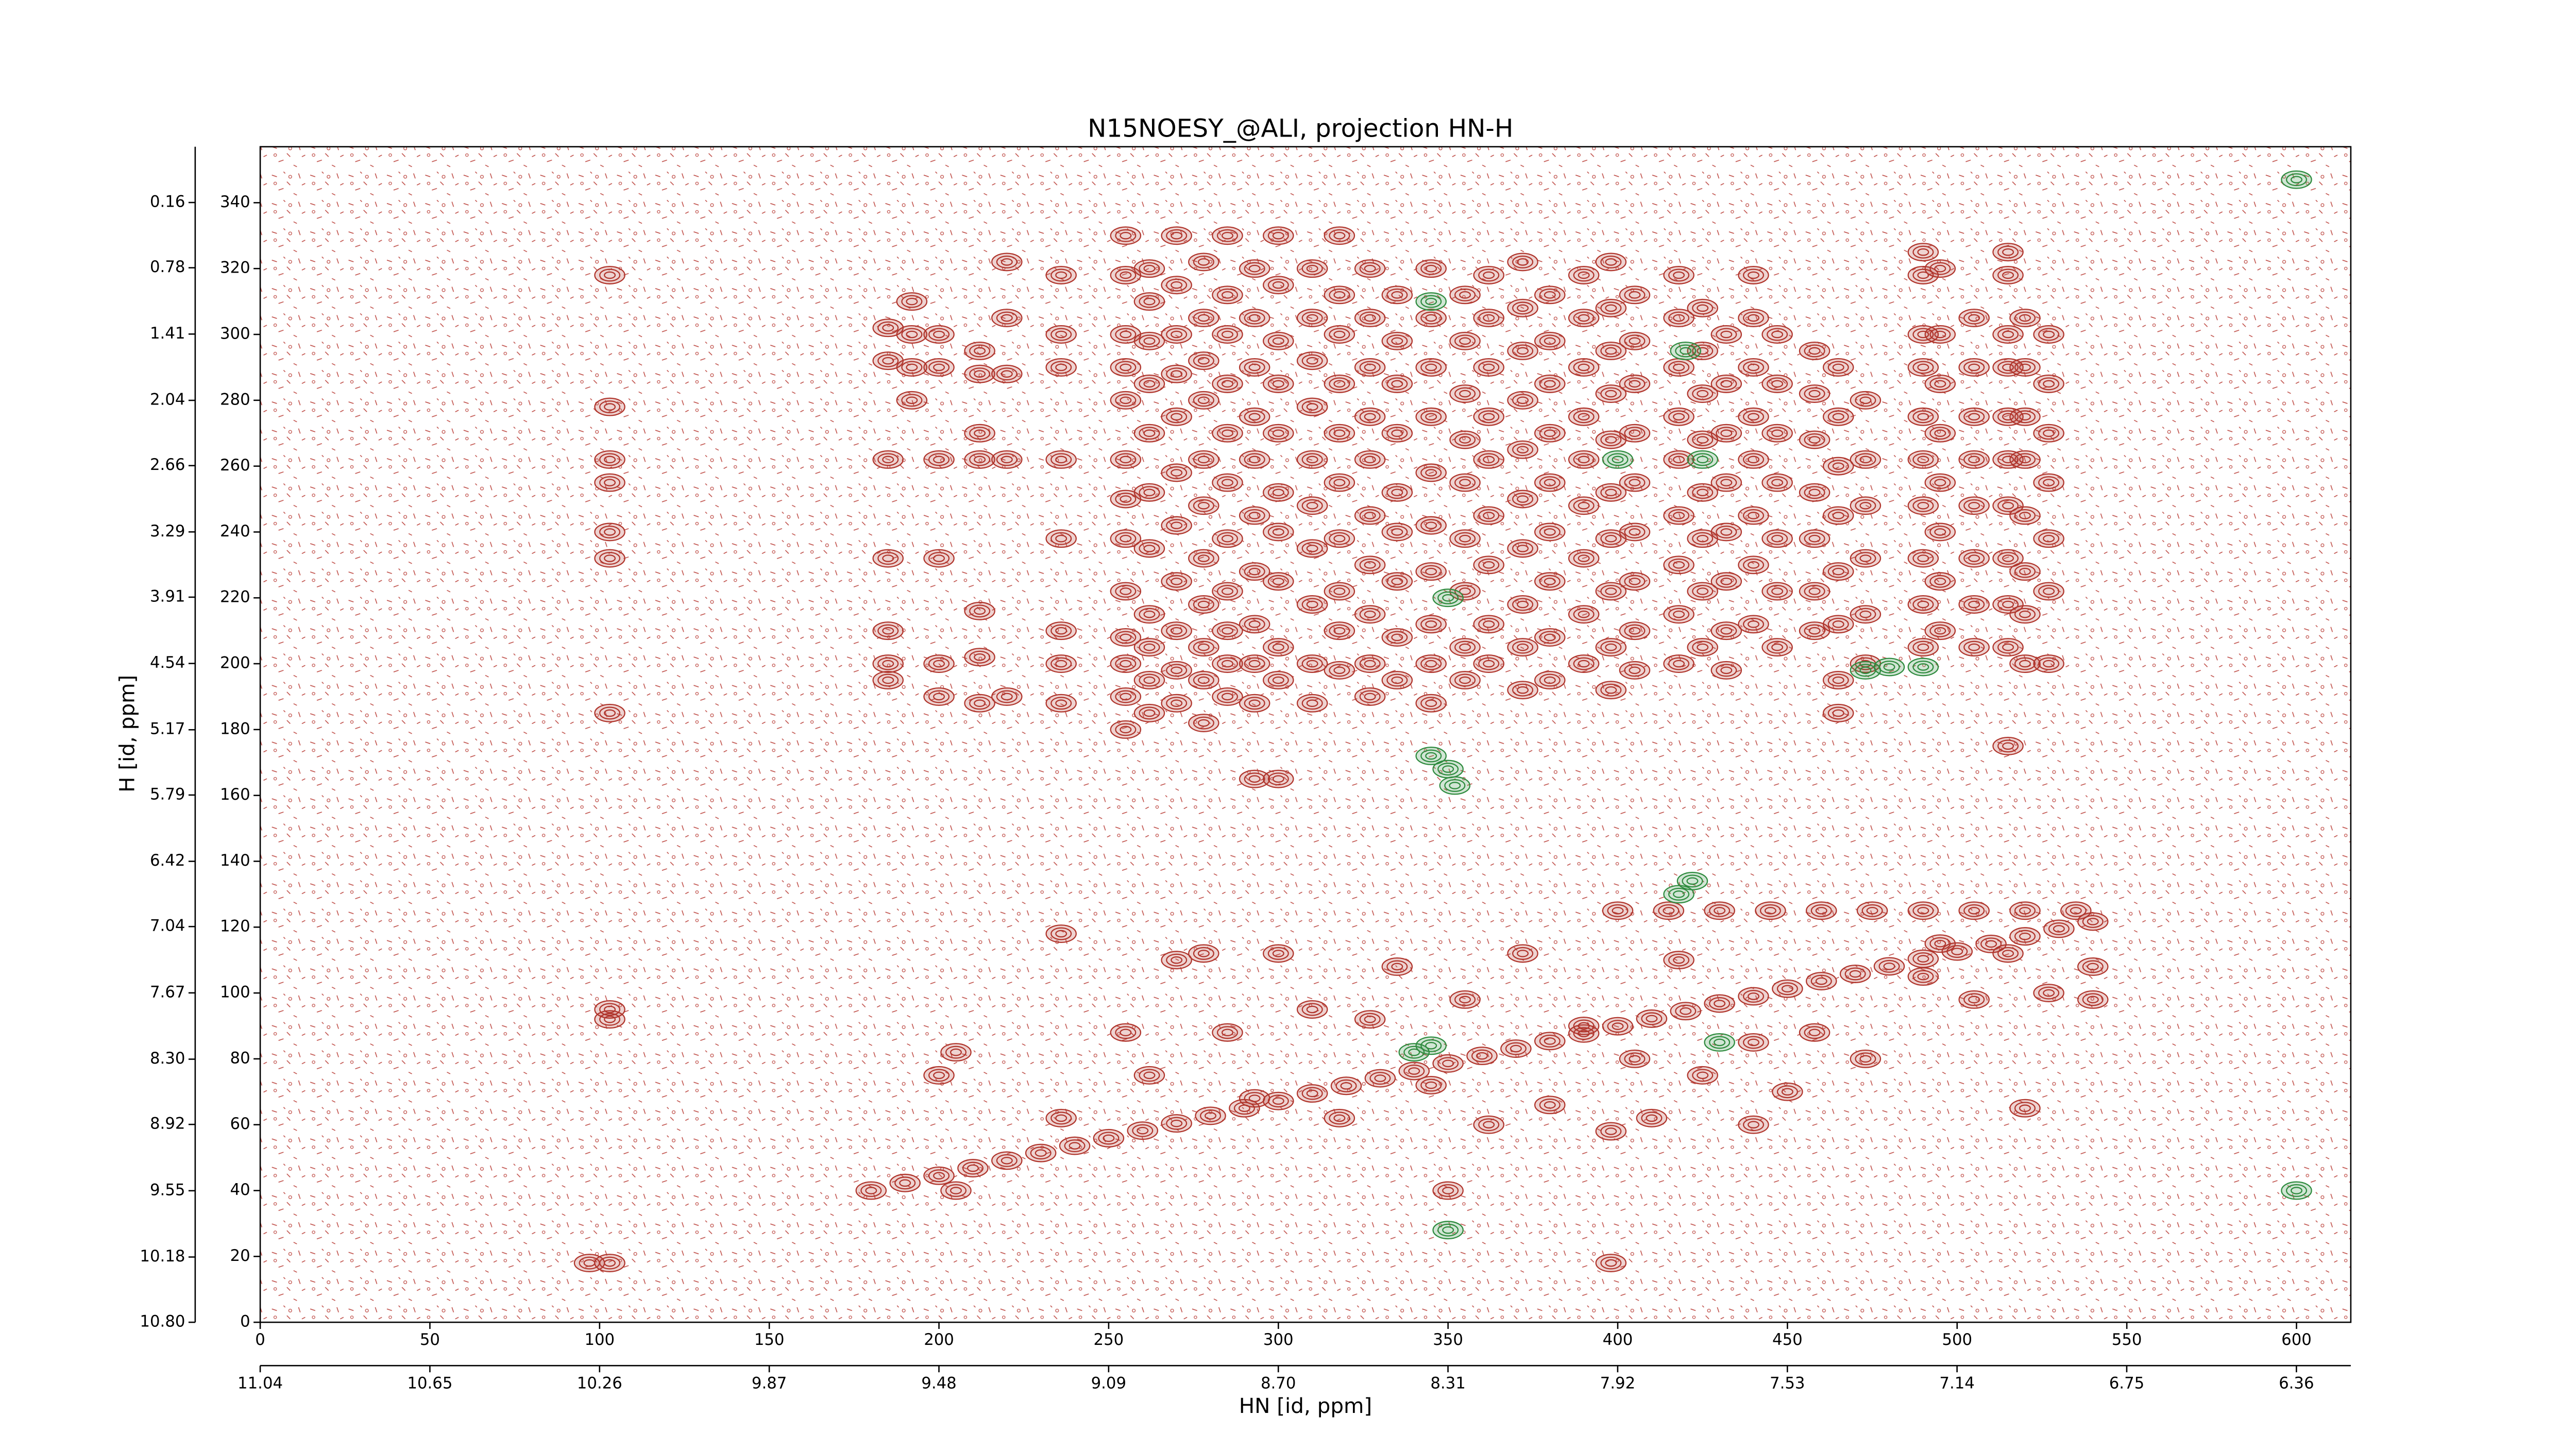  I want to click on y2-tick-label: 5.79, so click(167, 794).